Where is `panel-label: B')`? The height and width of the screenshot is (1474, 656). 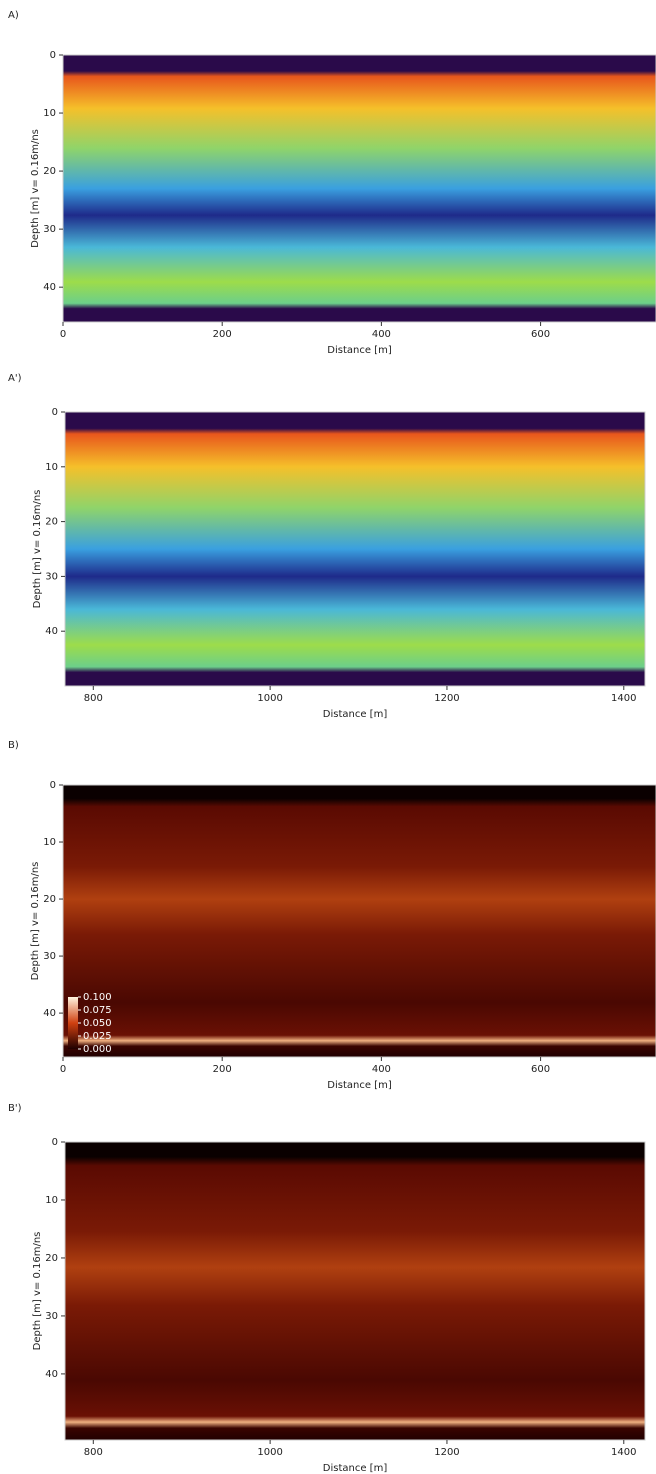
panel-label: B') is located at coordinates (15, 1108).